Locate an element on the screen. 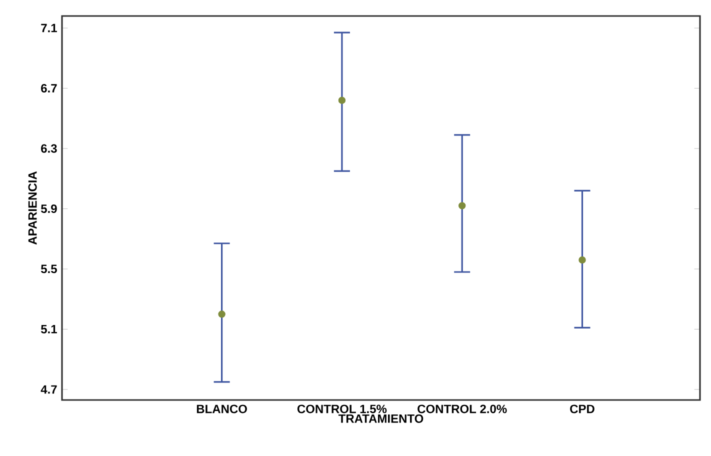 The height and width of the screenshot is (456, 711). y-axis-title: APARIENCIA is located at coordinates (32, 208).